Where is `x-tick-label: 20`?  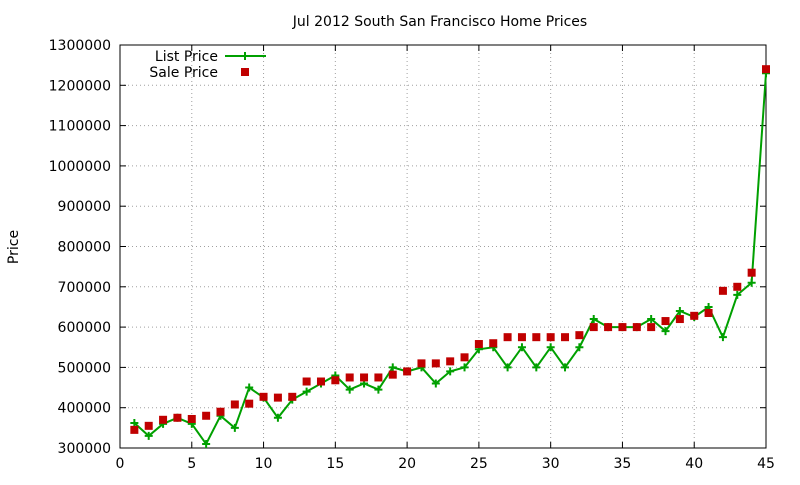
x-tick-label: 20 is located at coordinates (407, 464).